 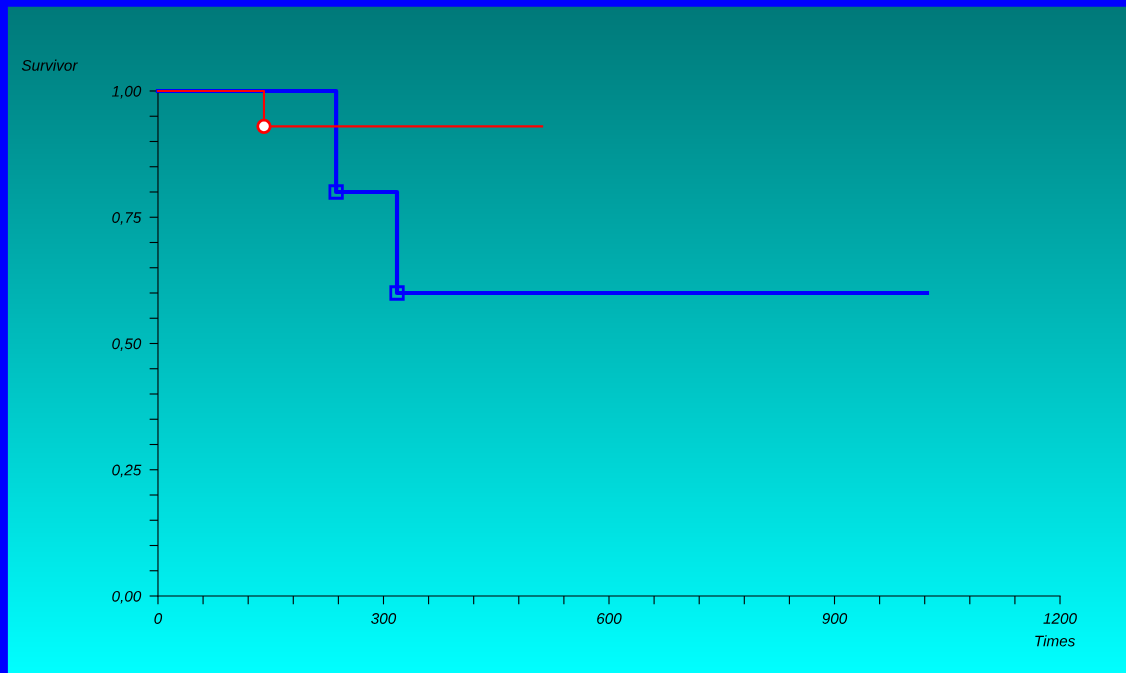 What do you see at coordinates (126, 92) in the screenshot?
I see `y-tick-label: 1,00` at bounding box center [126, 92].